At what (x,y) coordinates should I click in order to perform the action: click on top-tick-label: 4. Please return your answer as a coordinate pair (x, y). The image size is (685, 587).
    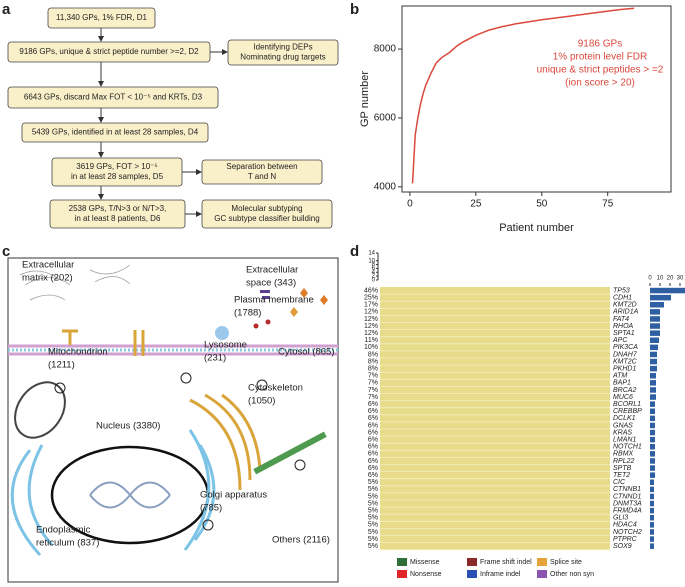
    Looking at the image, I should click on (374, 273).